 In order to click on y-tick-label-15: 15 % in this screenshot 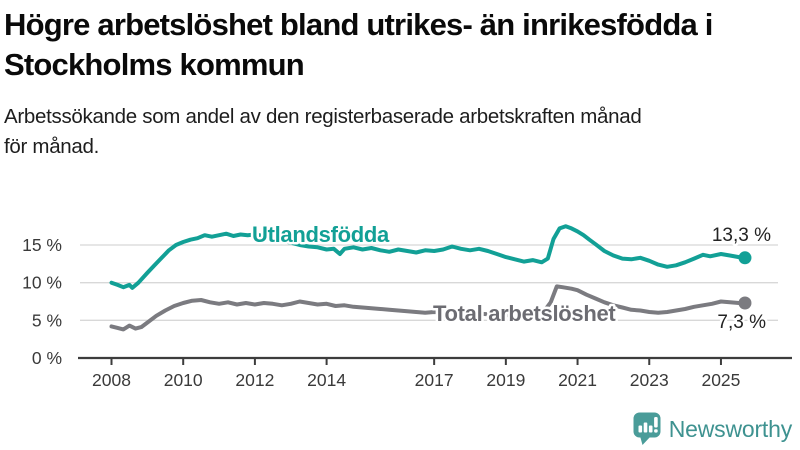, I will do `click(42, 245)`.